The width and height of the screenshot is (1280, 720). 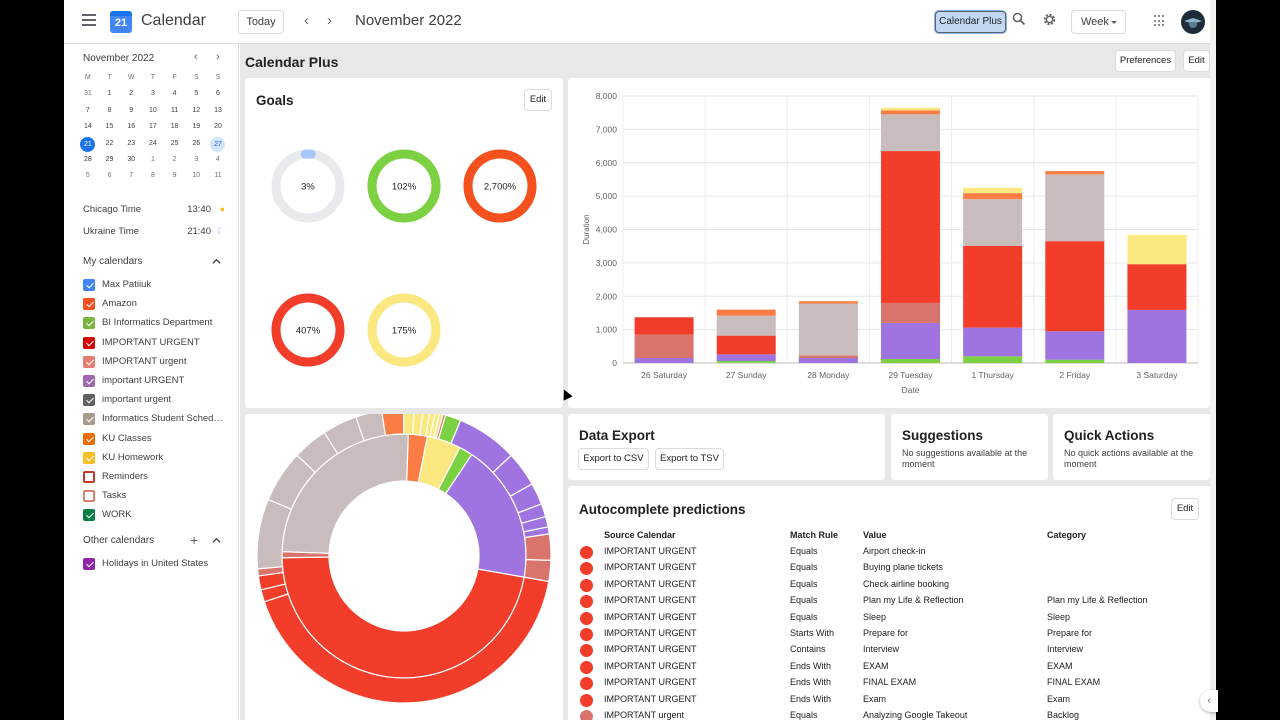 What do you see at coordinates (196, 127) in the screenshot?
I see `mini-day: 19` at bounding box center [196, 127].